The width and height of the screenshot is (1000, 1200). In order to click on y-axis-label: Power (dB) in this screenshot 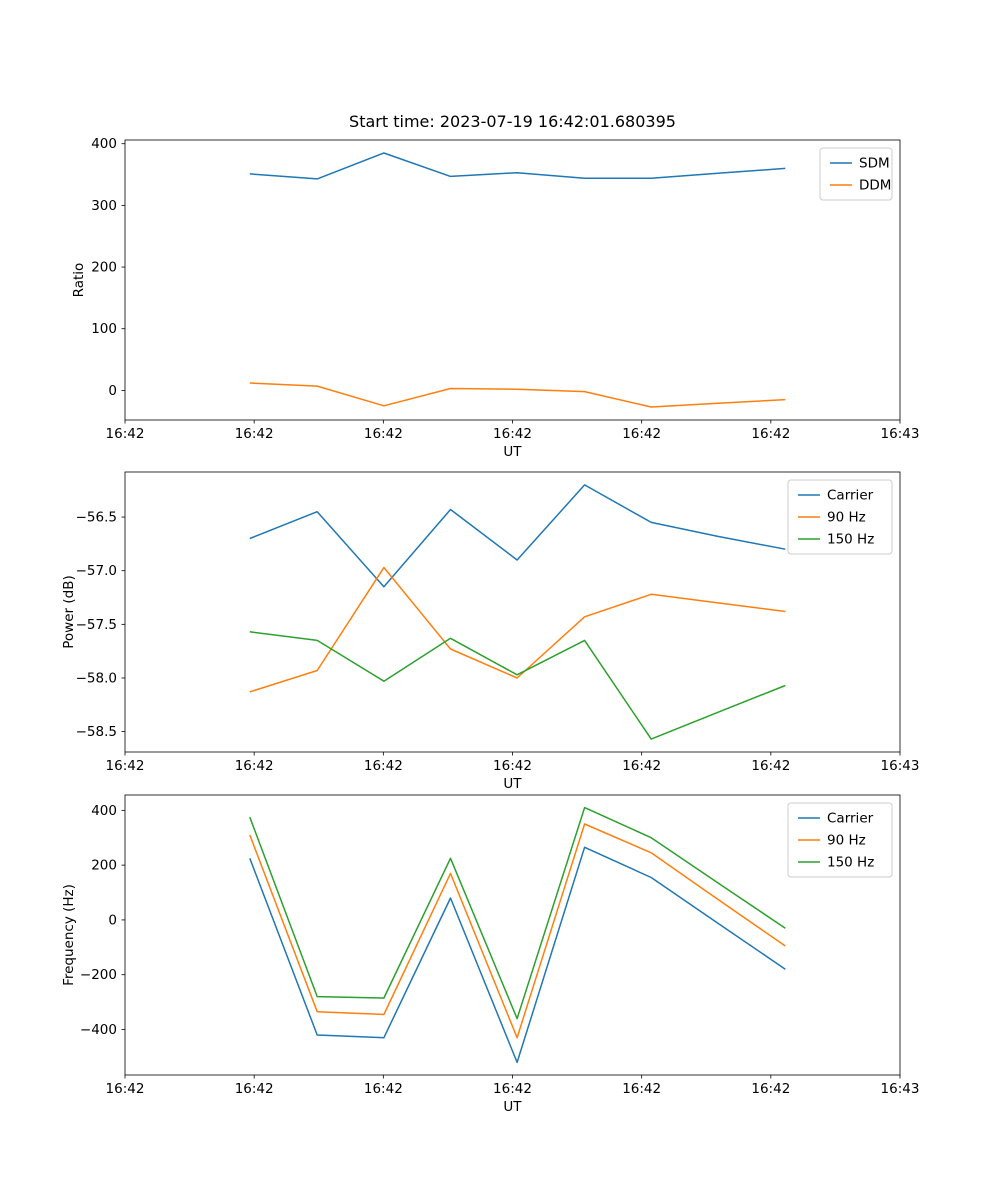, I will do `click(69, 611)`.